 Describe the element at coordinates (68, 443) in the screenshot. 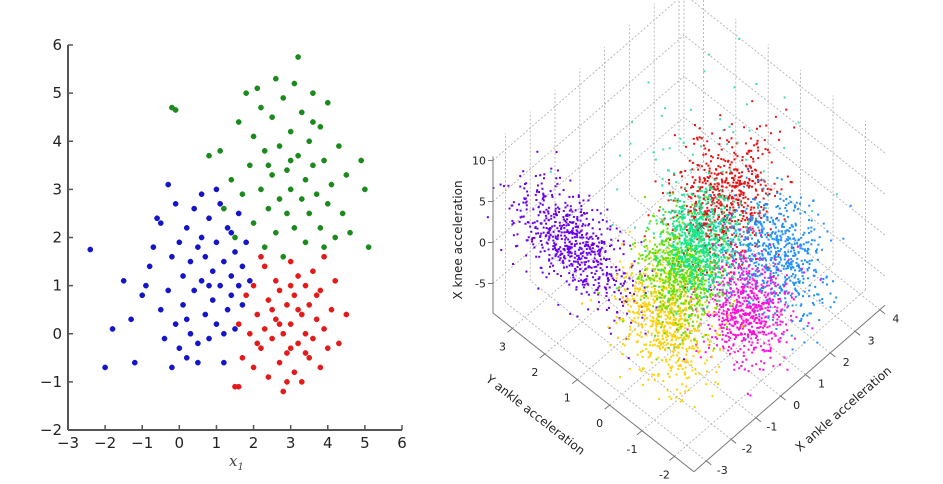

I see `x-tick-label: −3` at that location.